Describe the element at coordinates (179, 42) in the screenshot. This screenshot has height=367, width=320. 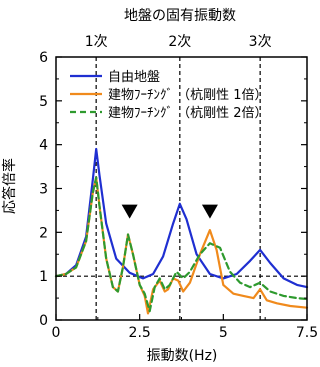
I see `mode-label-2: 2次` at that location.